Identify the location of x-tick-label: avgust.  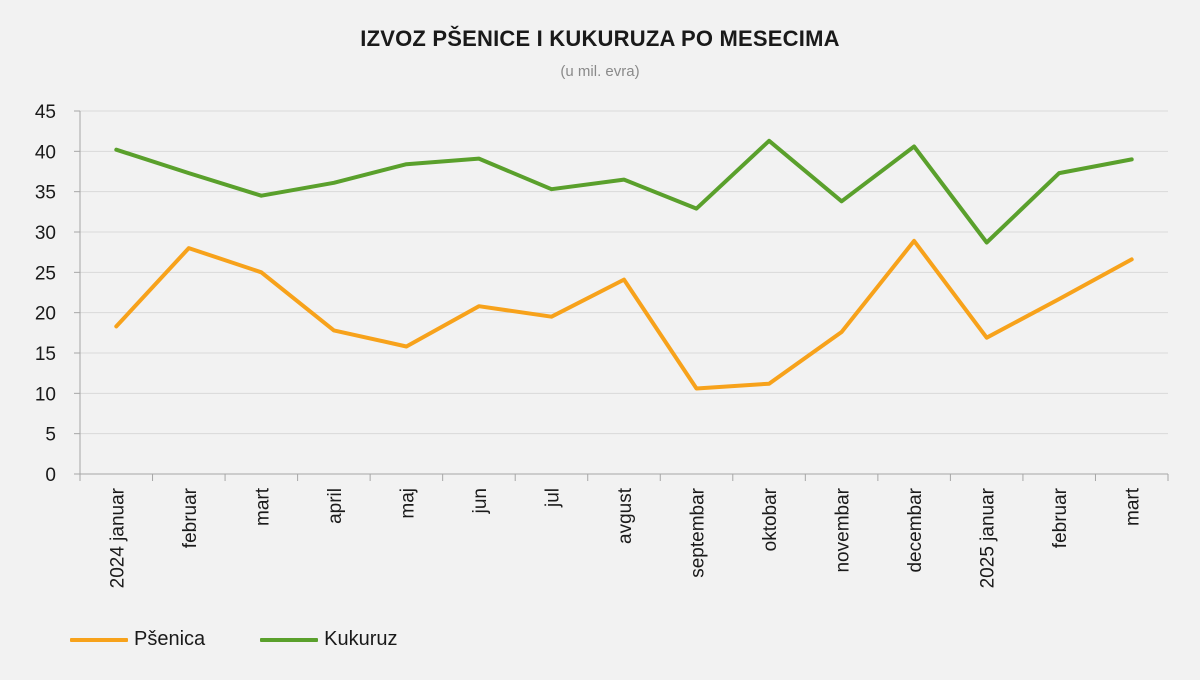
(625, 515).